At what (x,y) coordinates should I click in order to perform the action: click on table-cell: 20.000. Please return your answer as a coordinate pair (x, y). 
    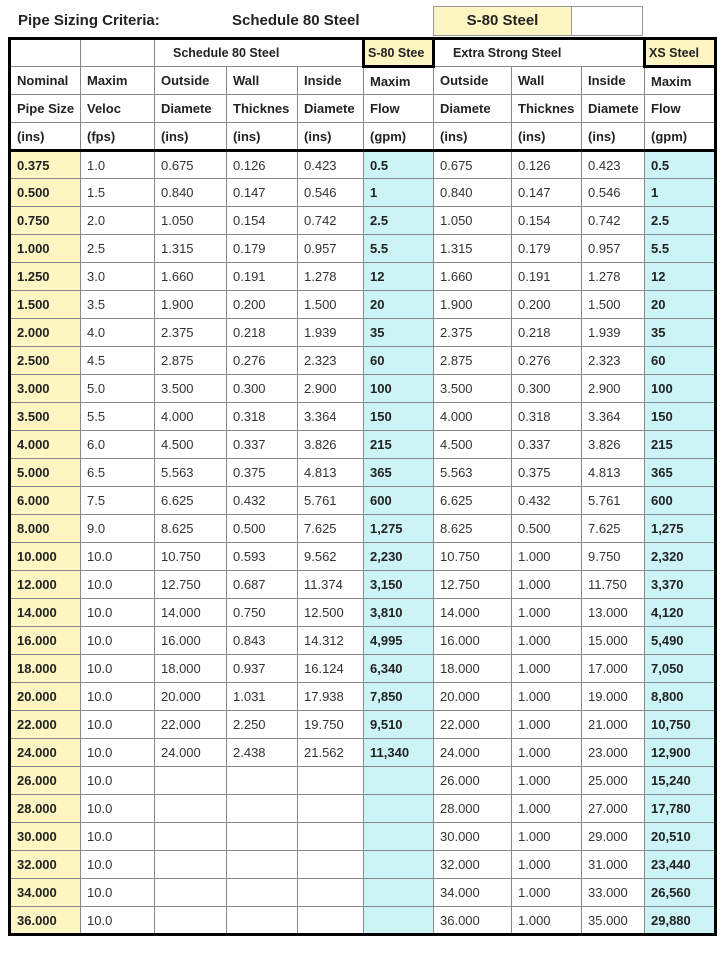
    Looking at the image, I should click on (472, 696).